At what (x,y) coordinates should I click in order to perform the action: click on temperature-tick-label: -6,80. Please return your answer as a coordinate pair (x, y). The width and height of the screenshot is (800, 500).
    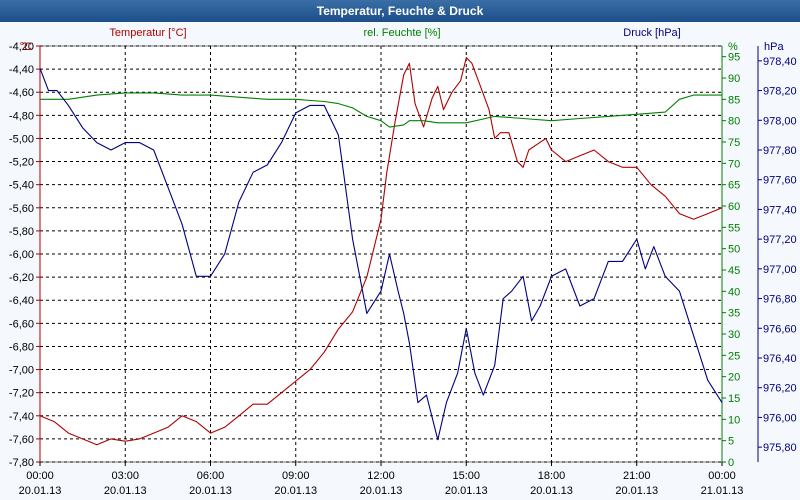
    Looking at the image, I should click on (21, 347).